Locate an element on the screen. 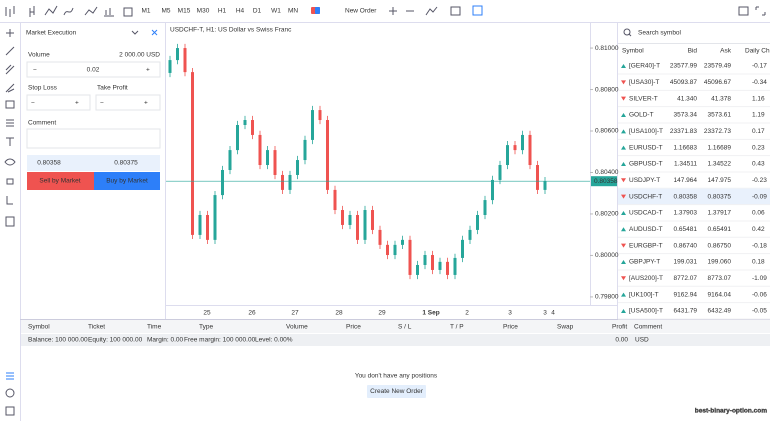 This screenshot has width=770, height=421. account-summary: Margin: 0.00 is located at coordinates (165, 340).